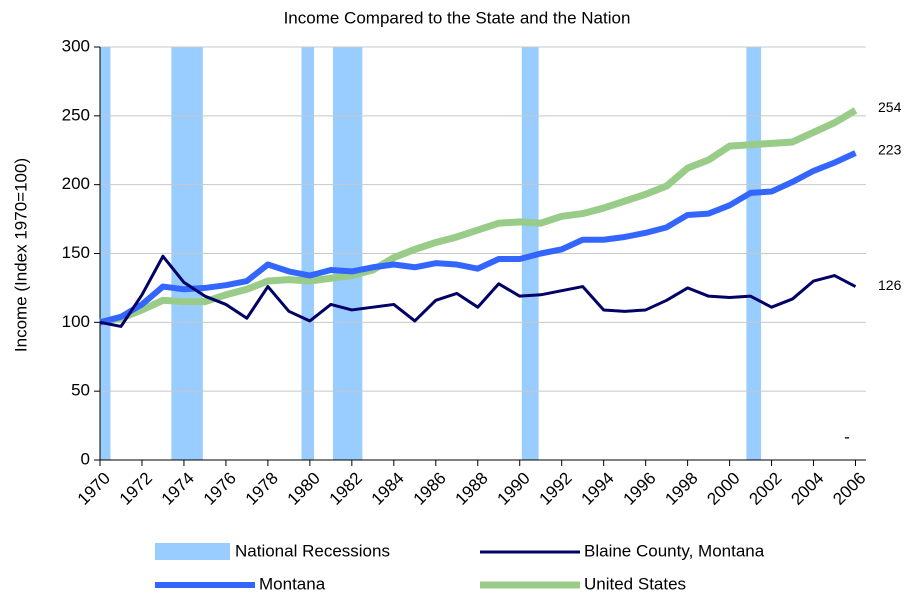 This screenshot has height=601, width=914. Describe the element at coordinates (312, 550) in the screenshot. I see `legend-label: National Recessions` at that location.